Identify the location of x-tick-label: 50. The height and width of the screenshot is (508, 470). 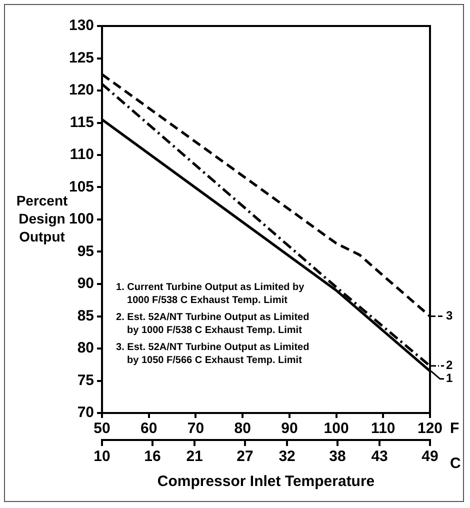
(102, 429).